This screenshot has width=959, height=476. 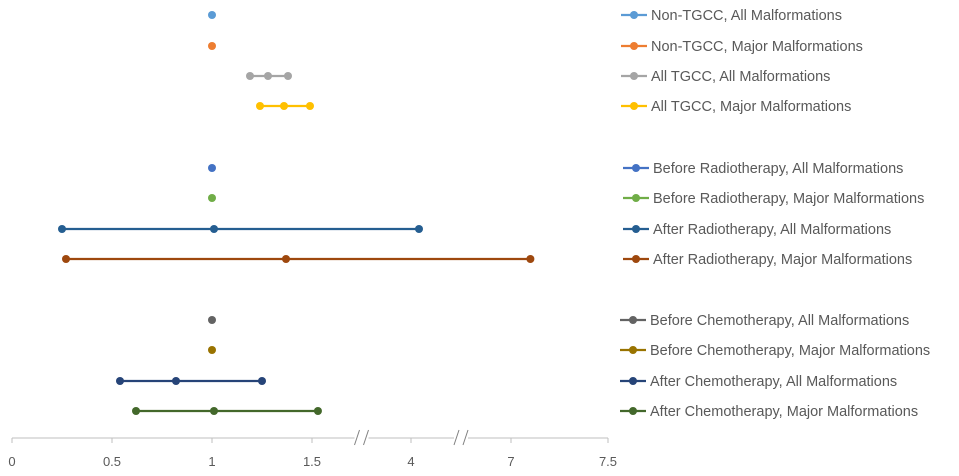 I want to click on x-tick-label: 0.5, so click(x=112, y=461).